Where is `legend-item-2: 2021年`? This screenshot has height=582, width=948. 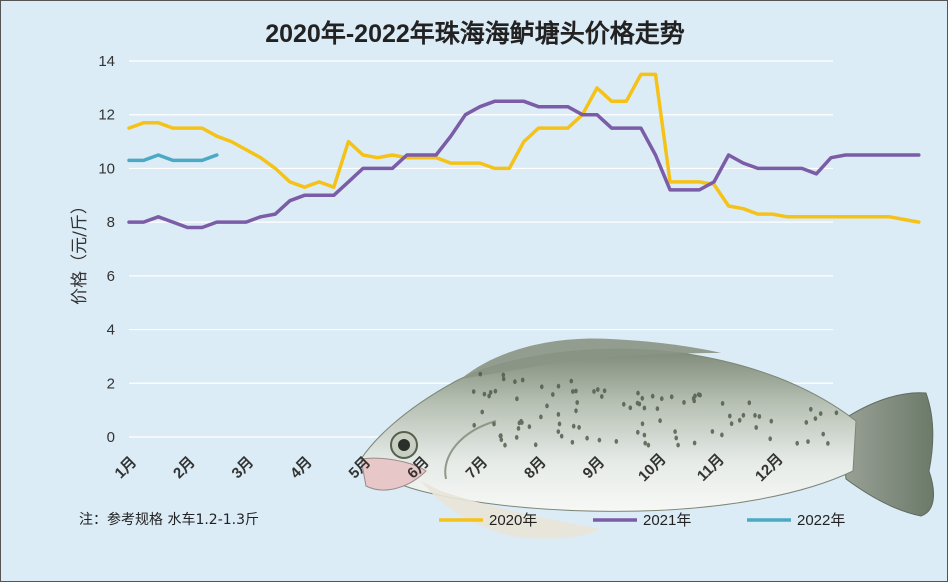
legend-item-2: 2021年 is located at coordinates (642, 520).